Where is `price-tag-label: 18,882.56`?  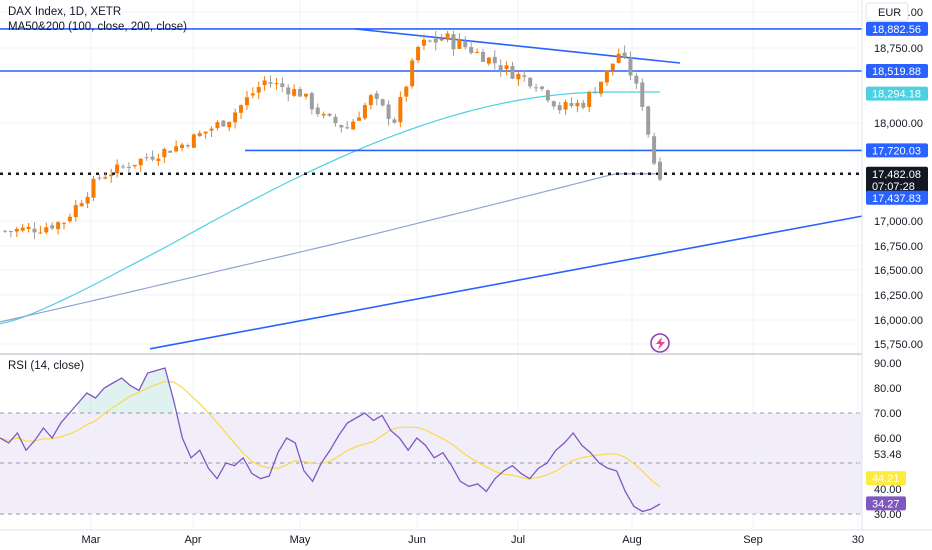 price-tag-label: 18,882.56 is located at coordinates (896, 30).